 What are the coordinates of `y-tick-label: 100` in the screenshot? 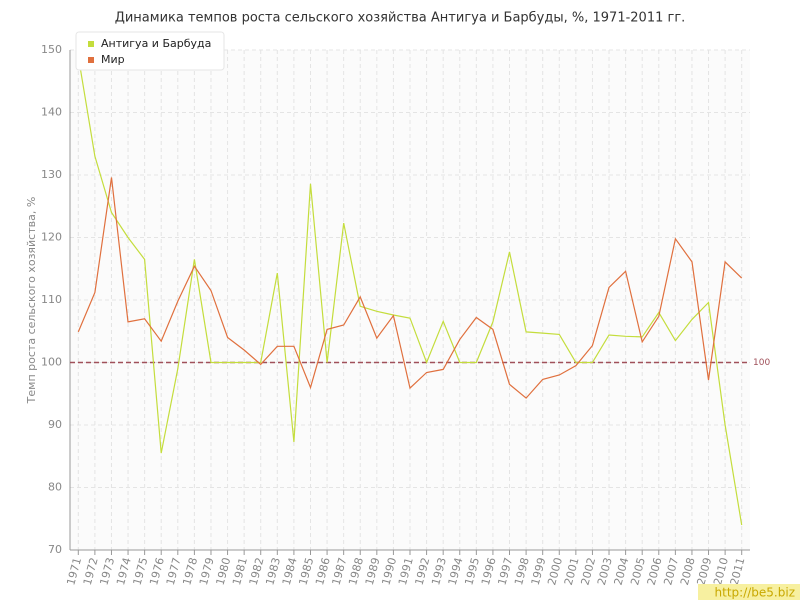 It's located at (51, 362).